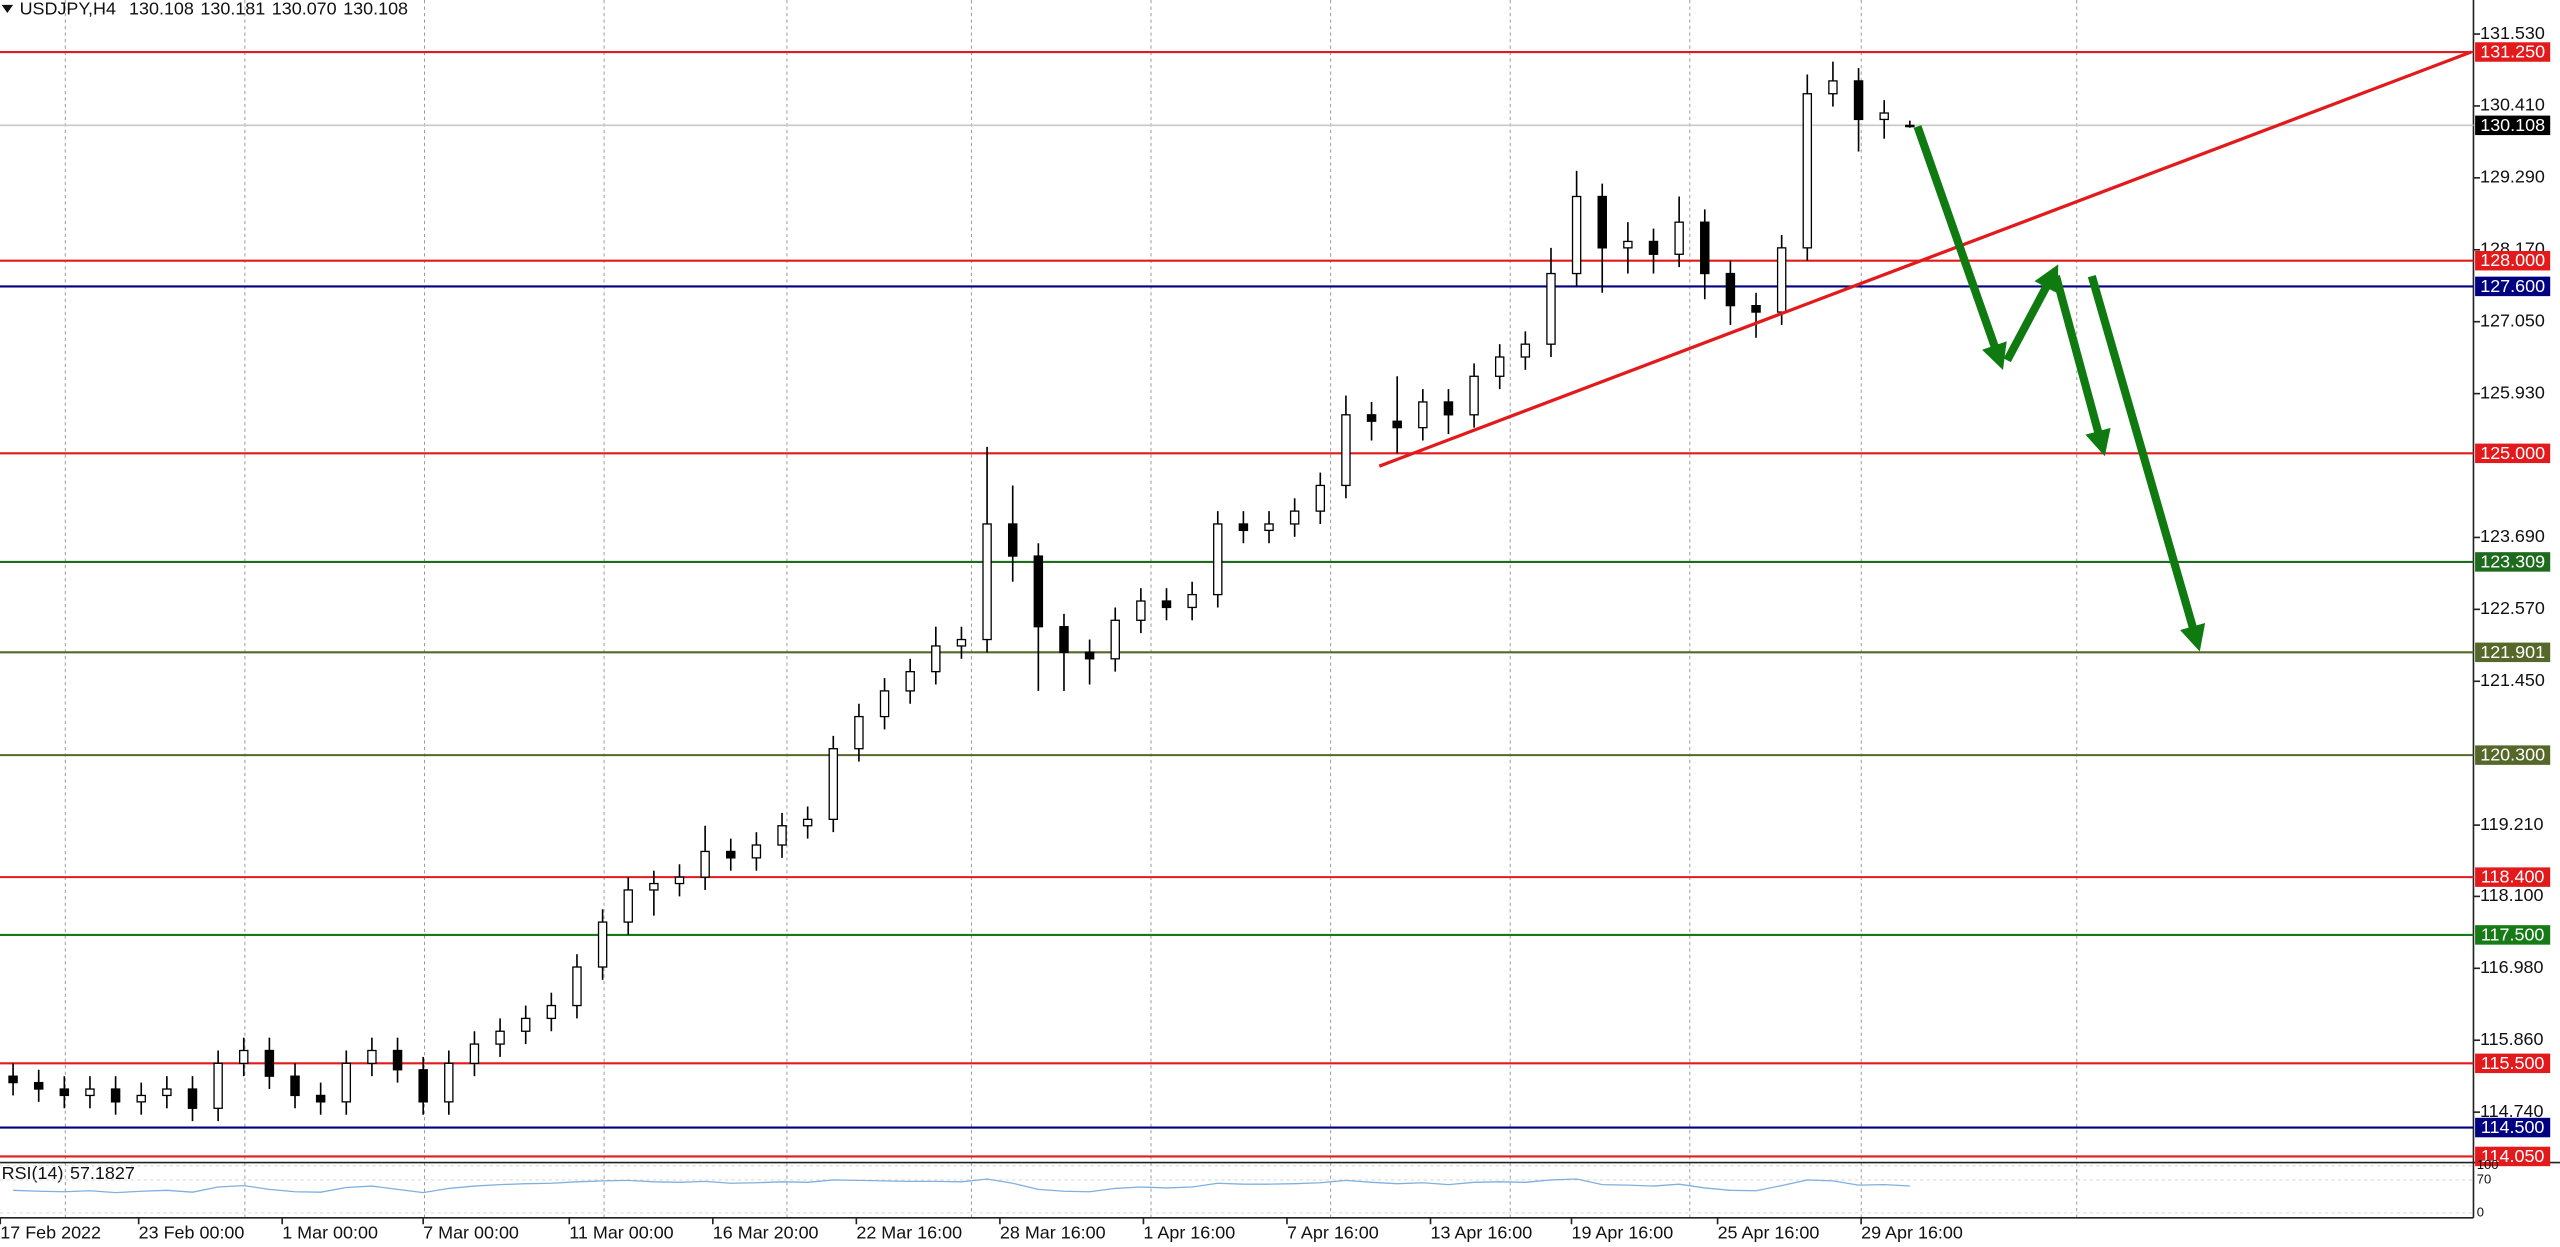 Image resolution: width=2560 pixels, height=1247 pixels. What do you see at coordinates (909, 1233) in the screenshot?
I see `x-tick-label: 22 Mar 16:00` at bounding box center [909, 1233].